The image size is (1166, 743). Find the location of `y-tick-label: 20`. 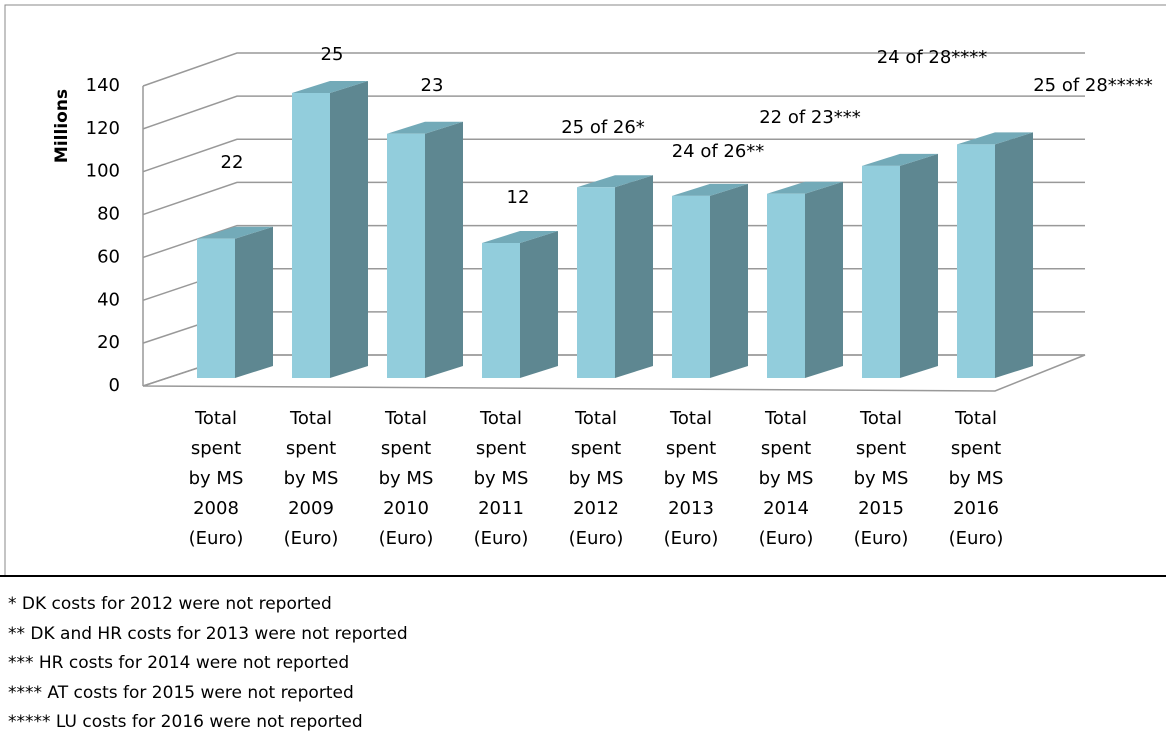

y-tick-label: 20 is located at coordinates (108, 342).